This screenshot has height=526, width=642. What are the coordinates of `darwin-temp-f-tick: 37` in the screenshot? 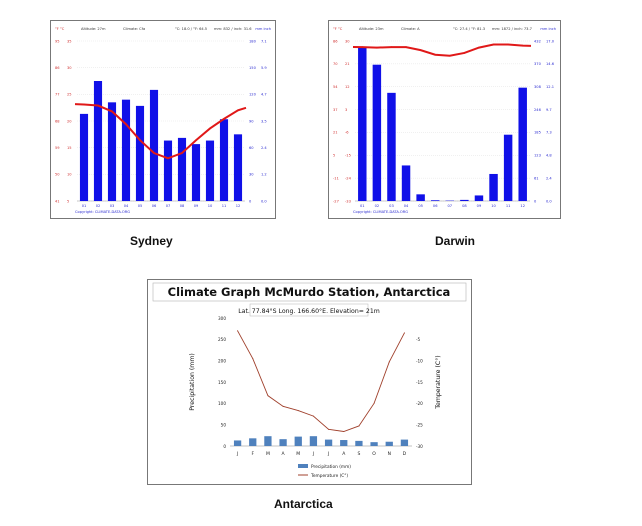 It's located at (335, 110).